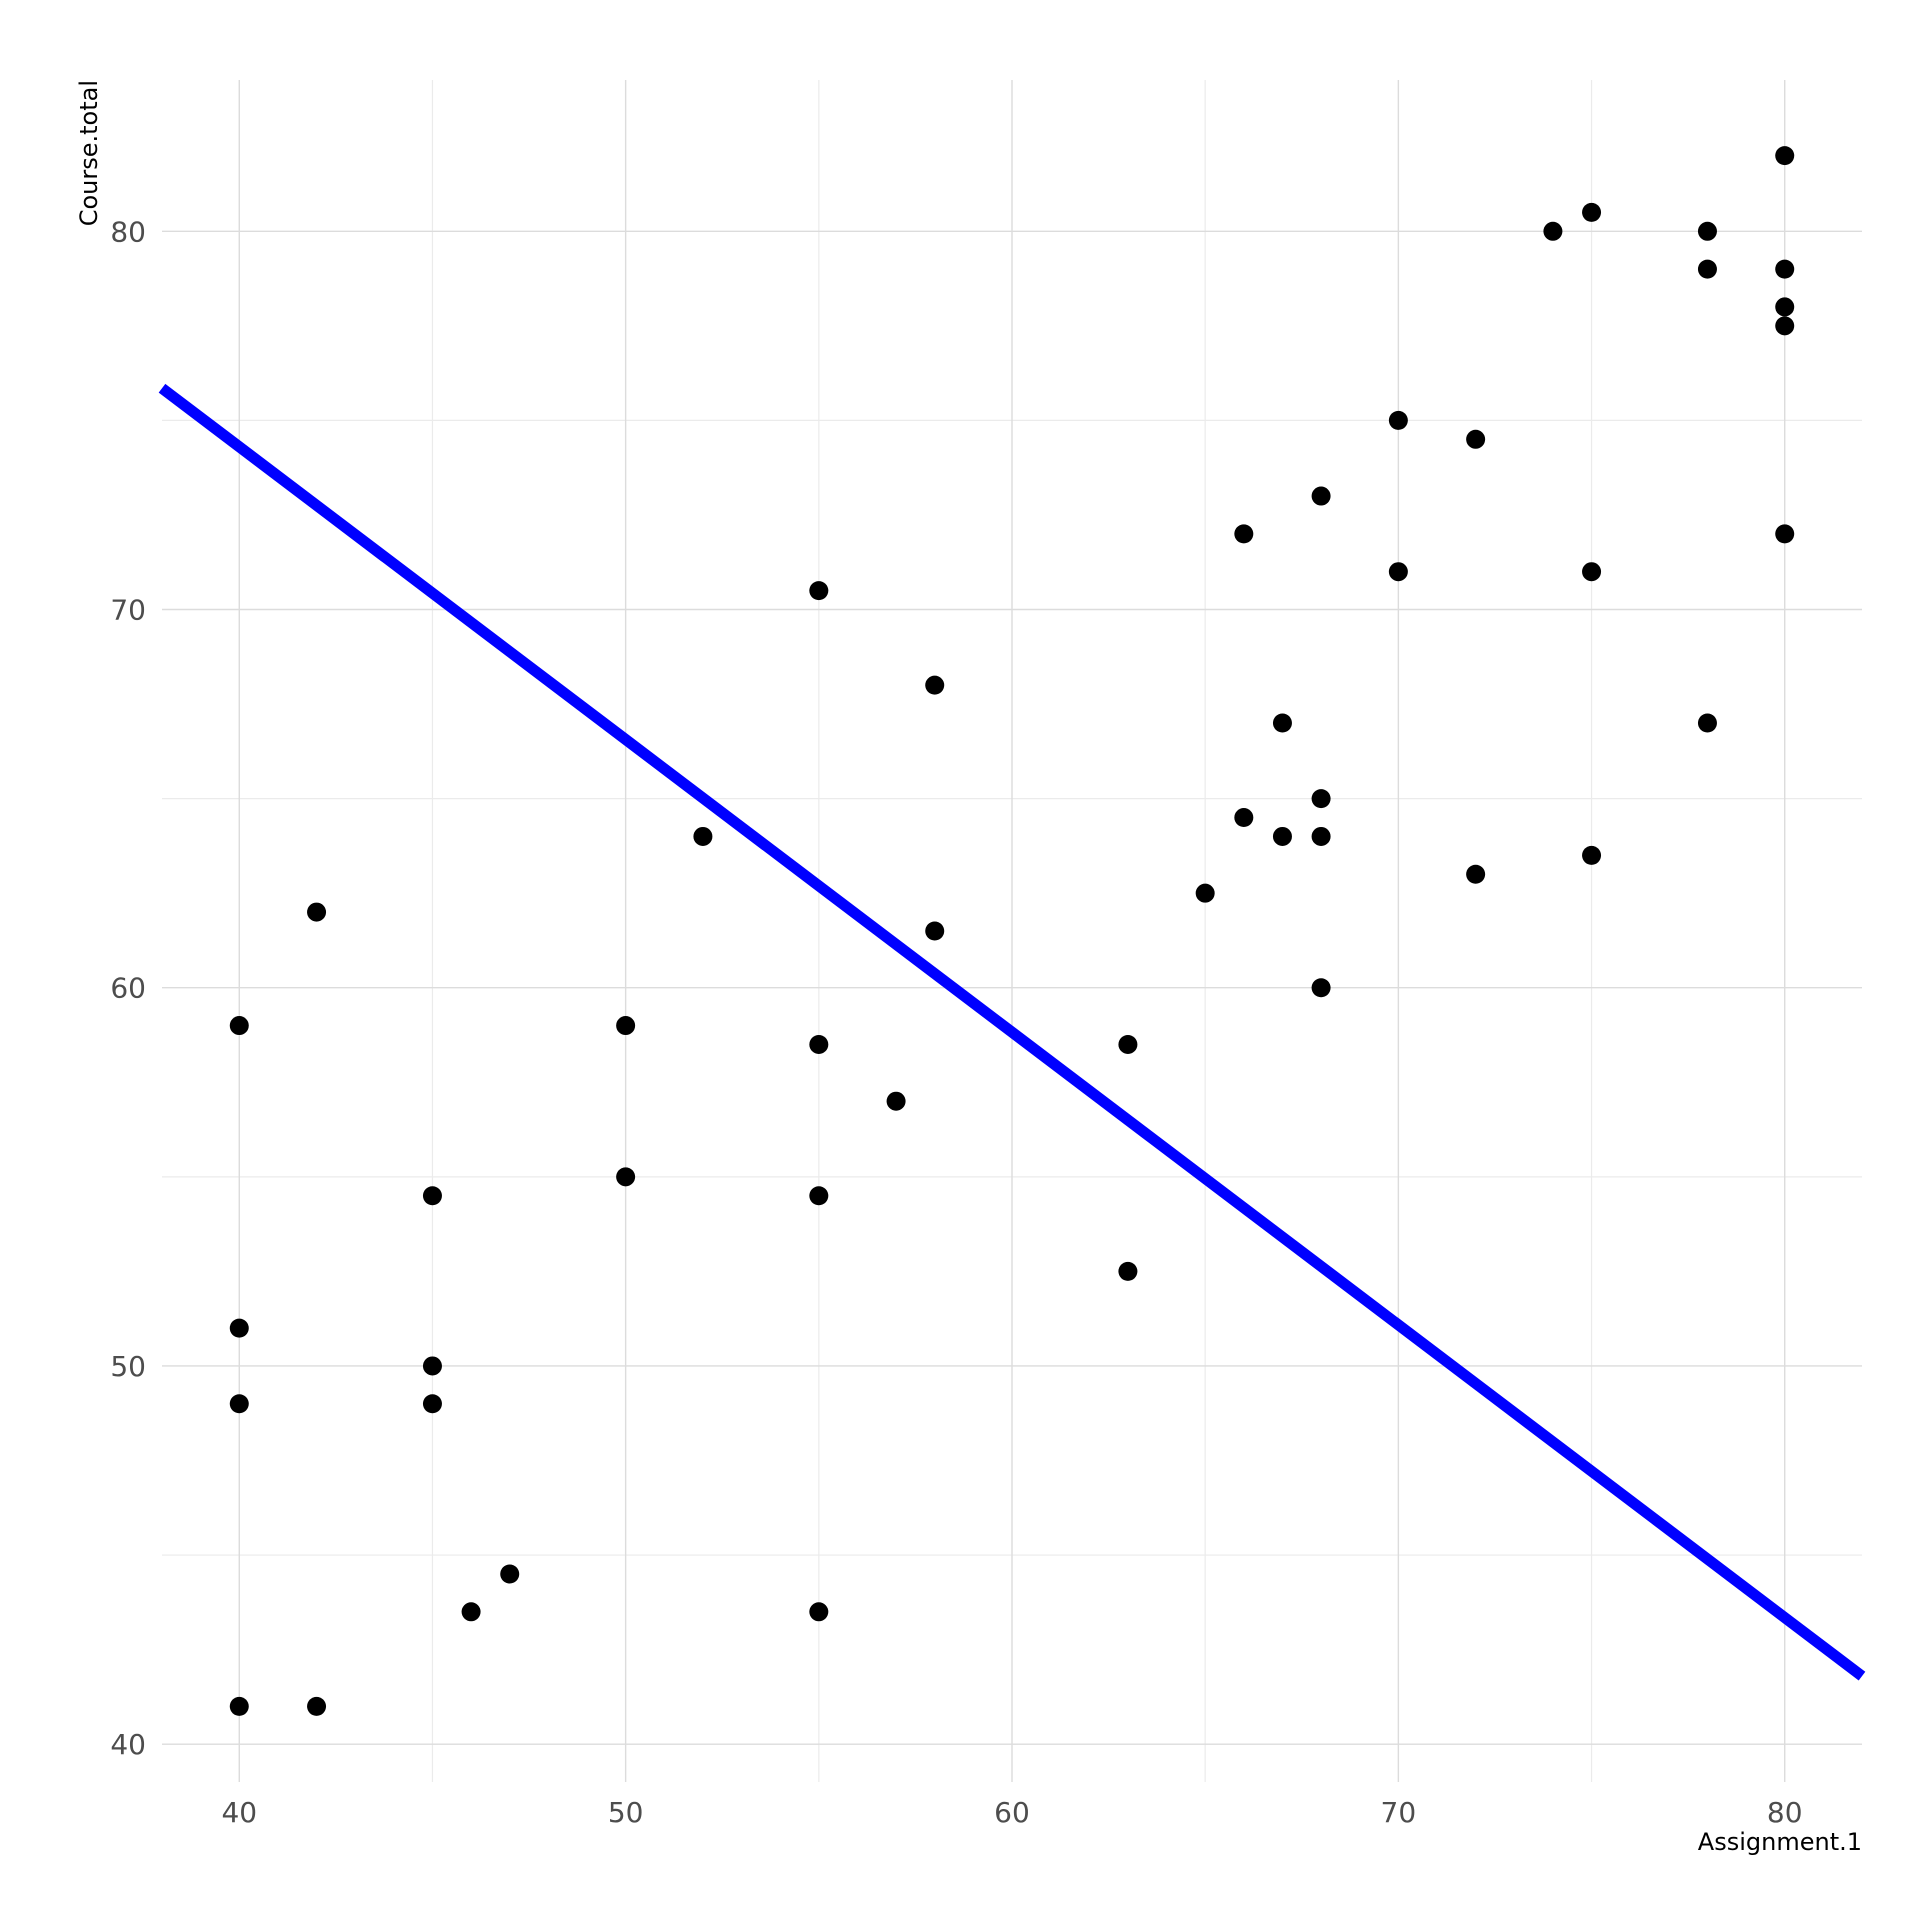 The height and width of the screenshot is (1920, 1920). I want to click on y-tick-label: 40, so click(128, 1744).